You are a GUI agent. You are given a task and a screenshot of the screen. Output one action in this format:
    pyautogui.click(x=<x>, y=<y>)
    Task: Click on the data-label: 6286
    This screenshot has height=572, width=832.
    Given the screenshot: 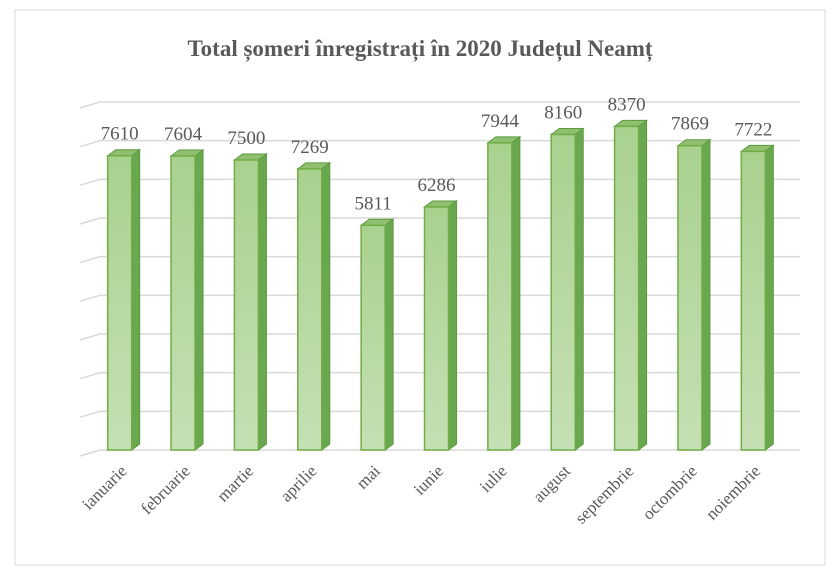 What is the action you would take?
    pyautogui.click(x=437, y=185)
    